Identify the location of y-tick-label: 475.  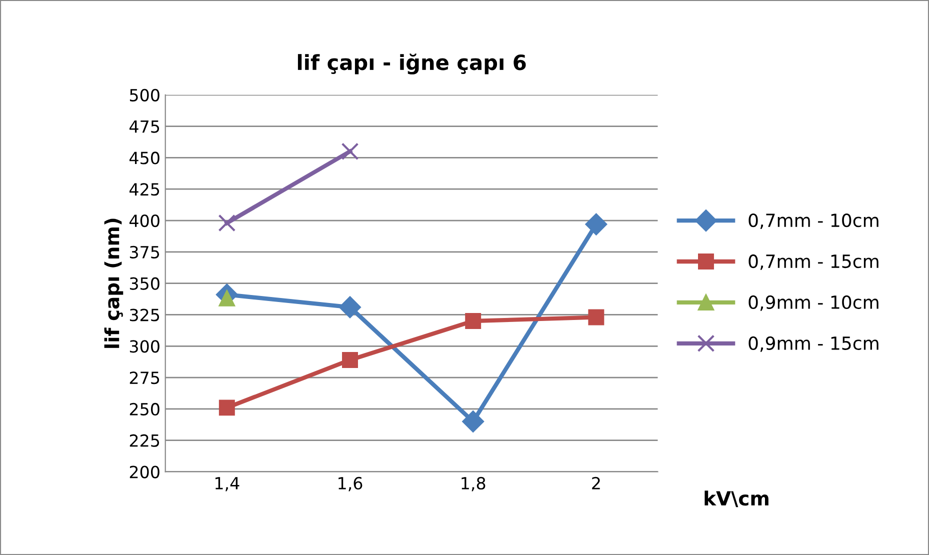
(145, 126).